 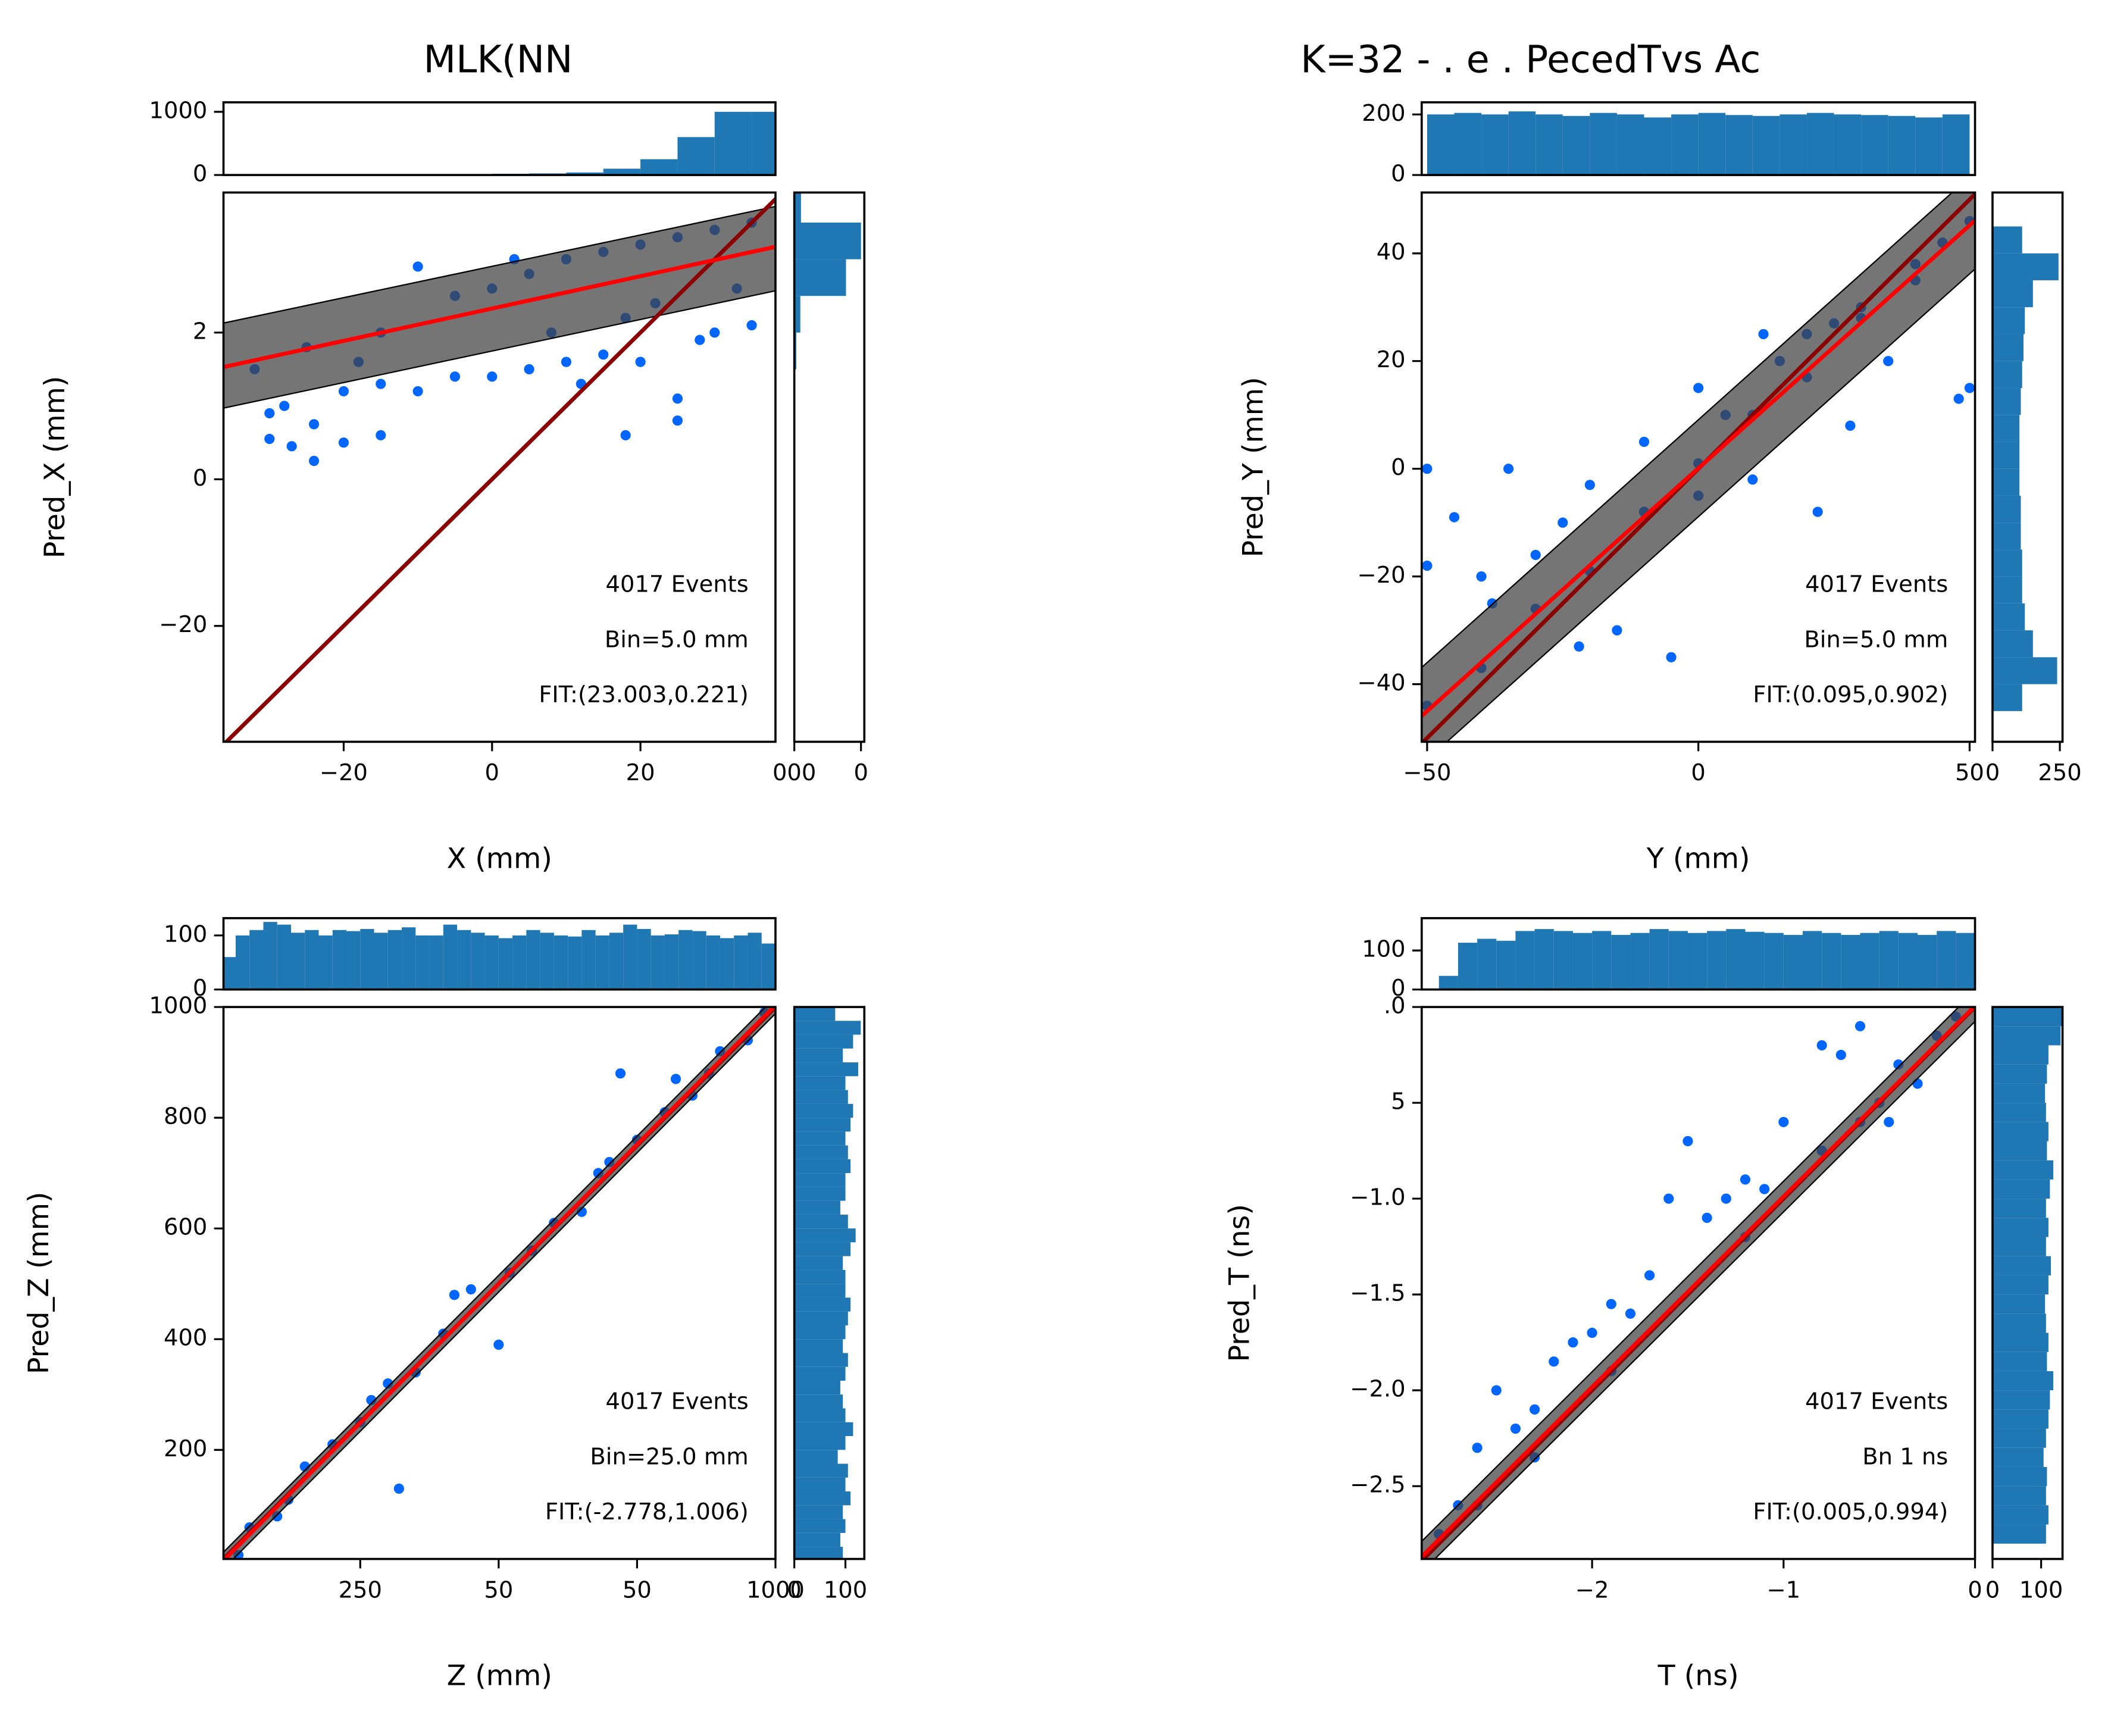 I want to click on top-histogram, so click(x=1706, y=959).